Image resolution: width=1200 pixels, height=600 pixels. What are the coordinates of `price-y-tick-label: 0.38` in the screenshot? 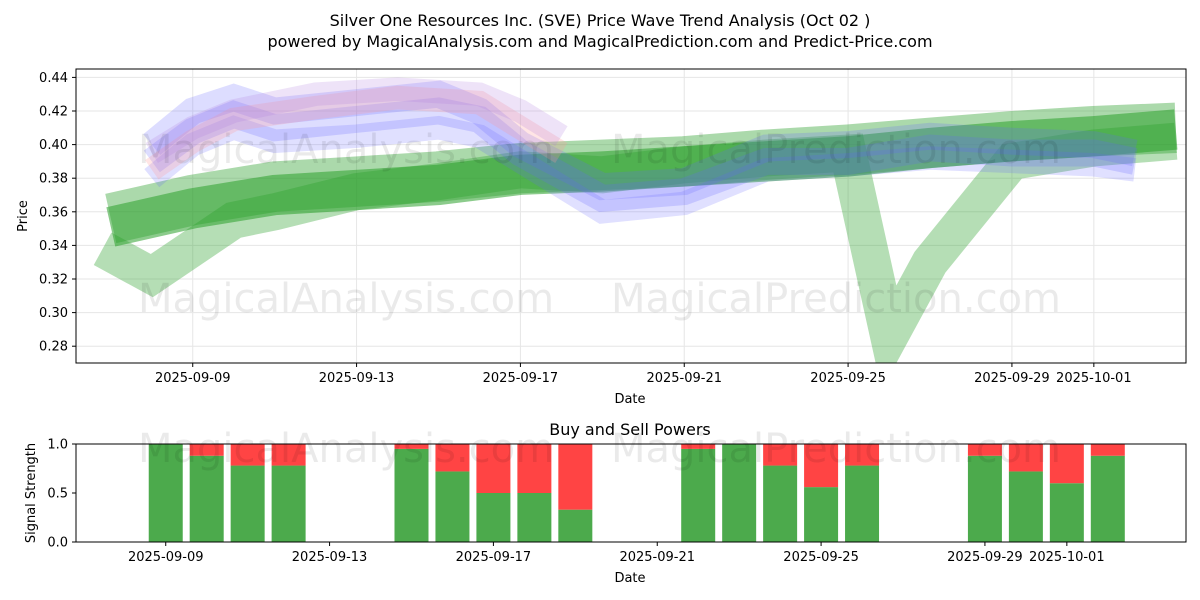 It's located at (53, 179).